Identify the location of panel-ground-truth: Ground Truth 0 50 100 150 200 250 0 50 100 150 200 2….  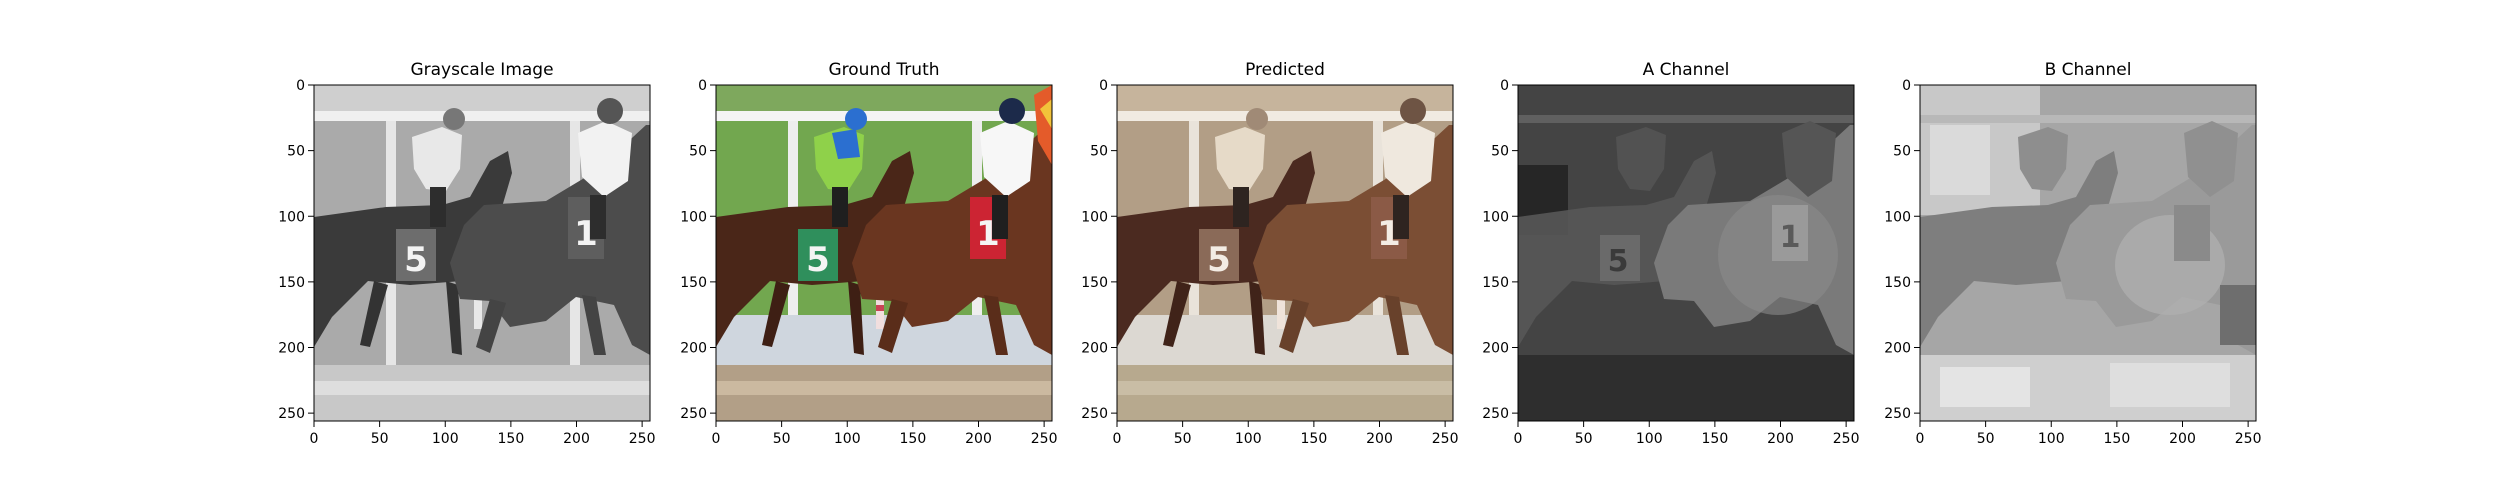
(868, 253).